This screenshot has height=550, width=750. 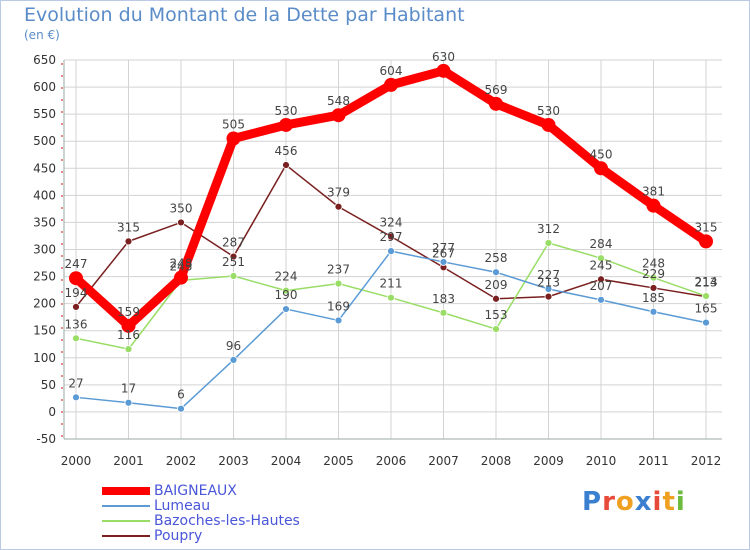 What do you see at coordinates (76, 293) in the screenshot?
I see `data-label: 194` at bounding box center [76, 293].